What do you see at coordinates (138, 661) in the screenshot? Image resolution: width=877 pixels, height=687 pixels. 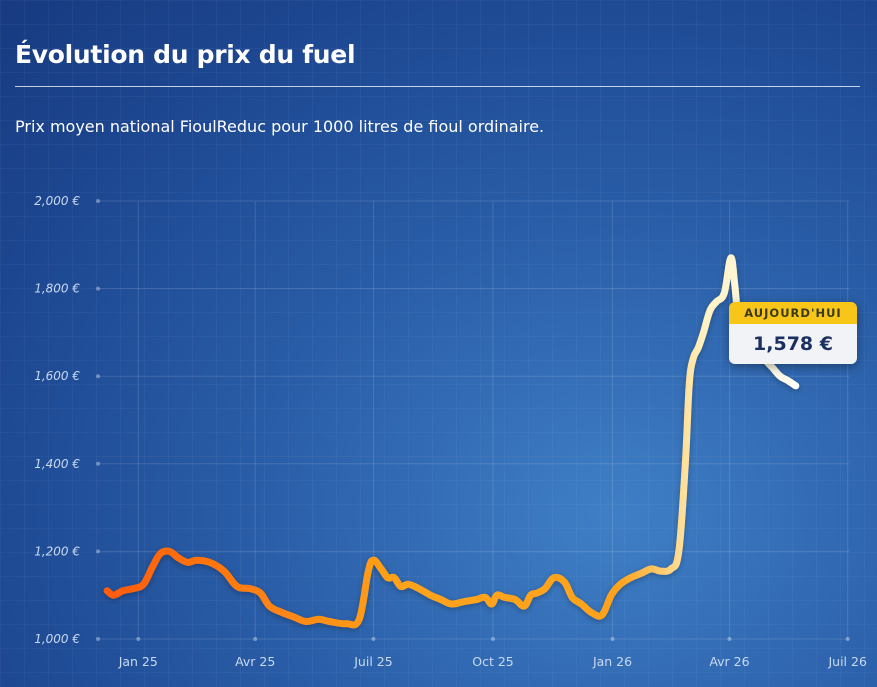 I see `x-tick-label: Jan 25` at bounding box center [138, 661].